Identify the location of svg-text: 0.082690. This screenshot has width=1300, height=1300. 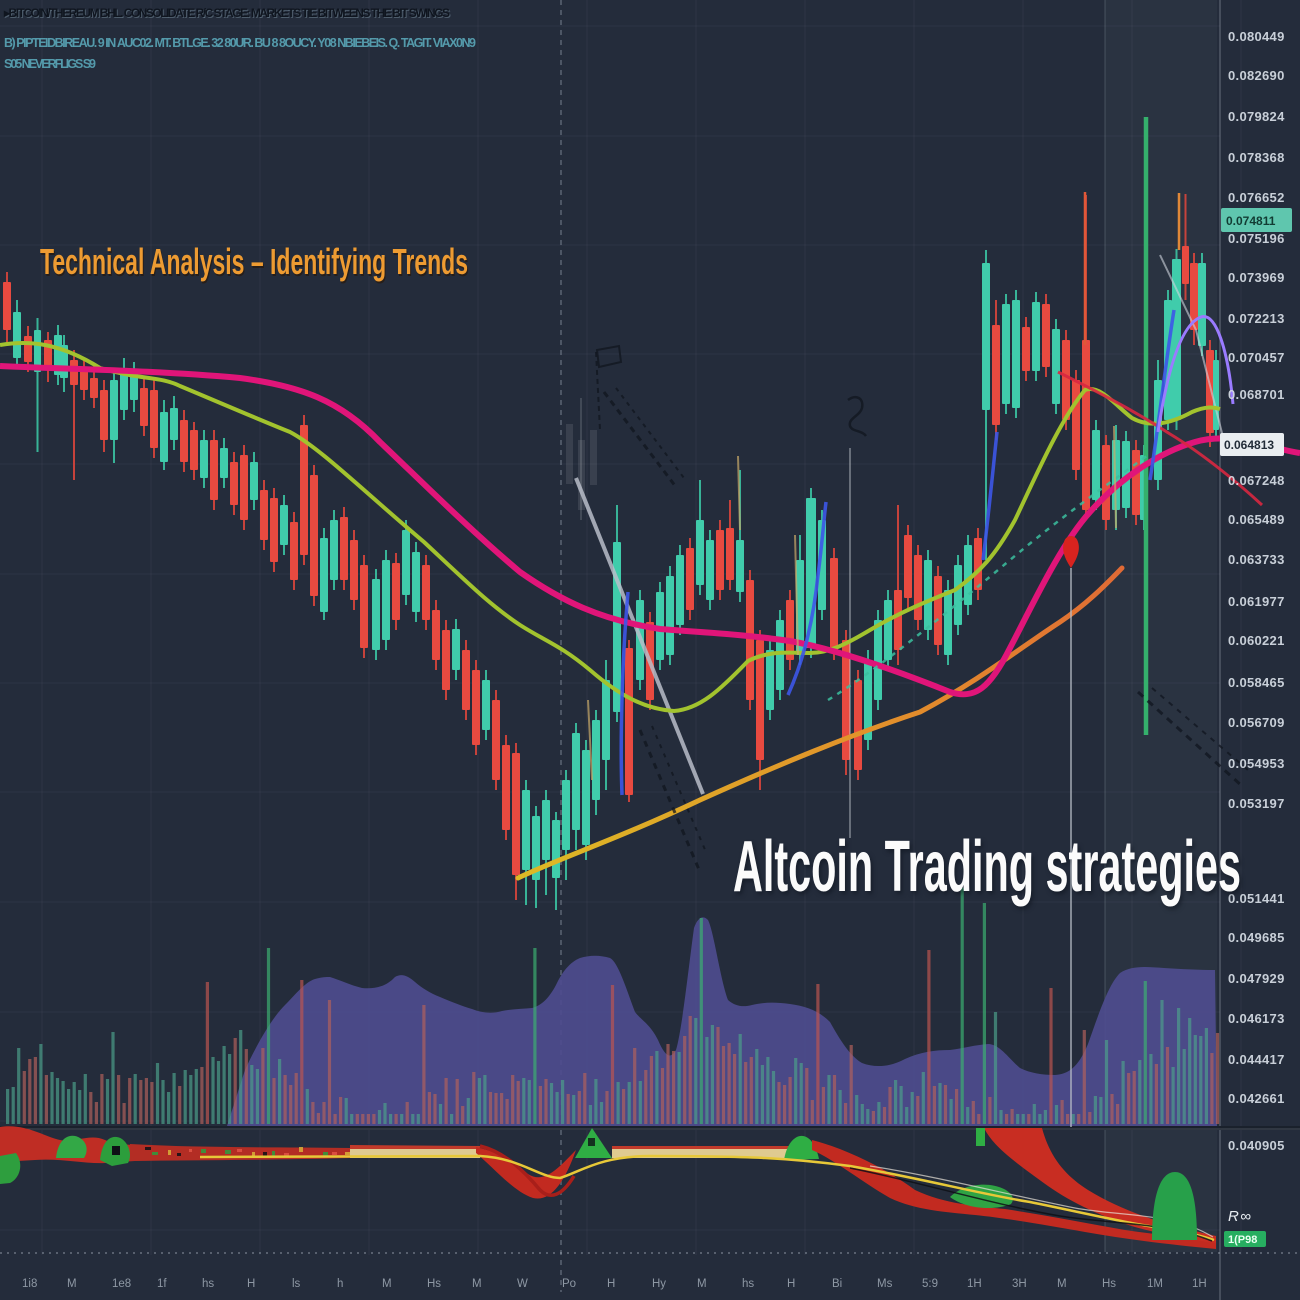
(1256, 75).